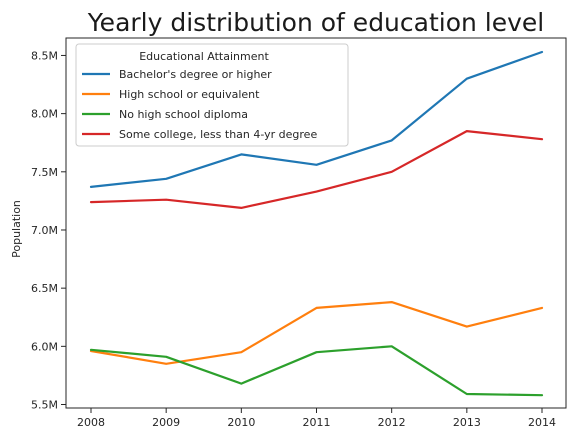 Image resolution: width=574 pixels, height=439 pixels. What do you see at coordinates (183, 114) in the screenshot?
I see `legend-entry: No high school diploma` at bounding box center [183, 114].